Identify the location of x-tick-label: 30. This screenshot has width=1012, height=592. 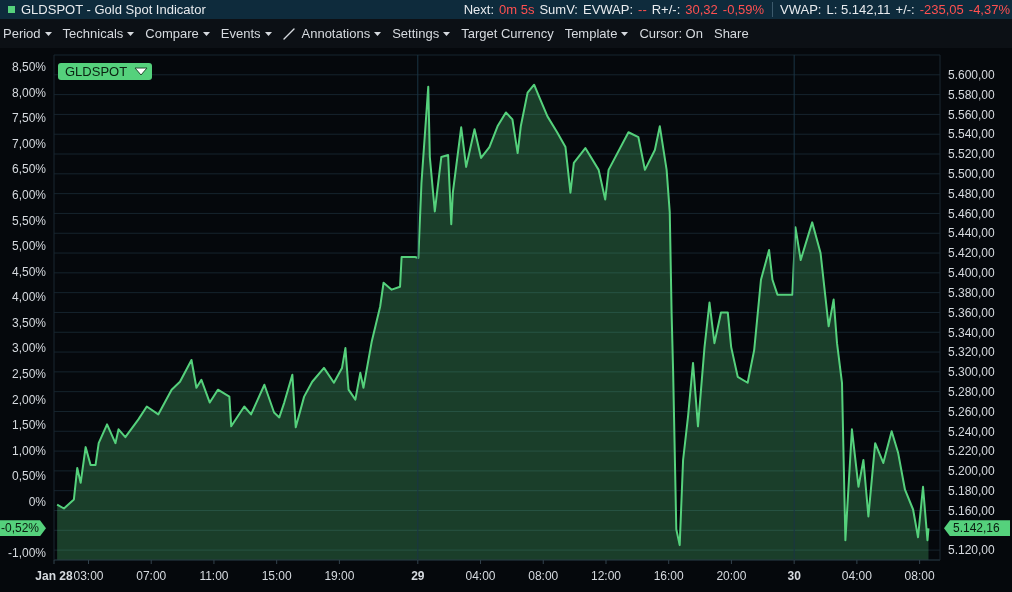
(794, 576).